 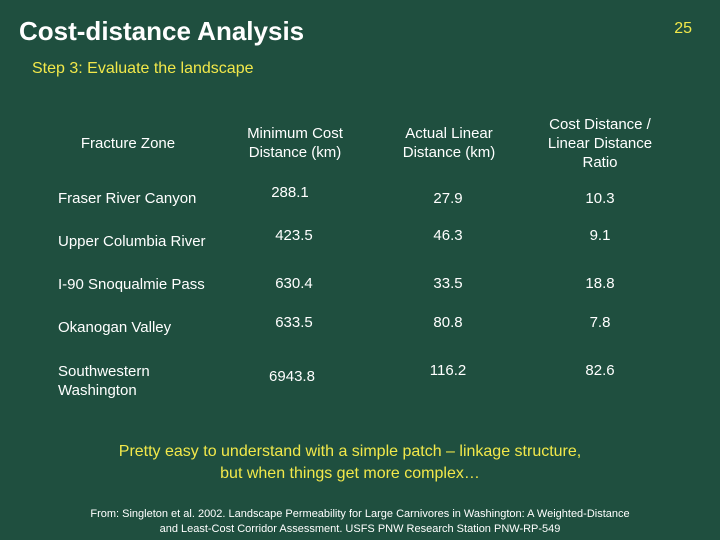 I want to click on row-linear: 80.8, so click(x=448, y=322).